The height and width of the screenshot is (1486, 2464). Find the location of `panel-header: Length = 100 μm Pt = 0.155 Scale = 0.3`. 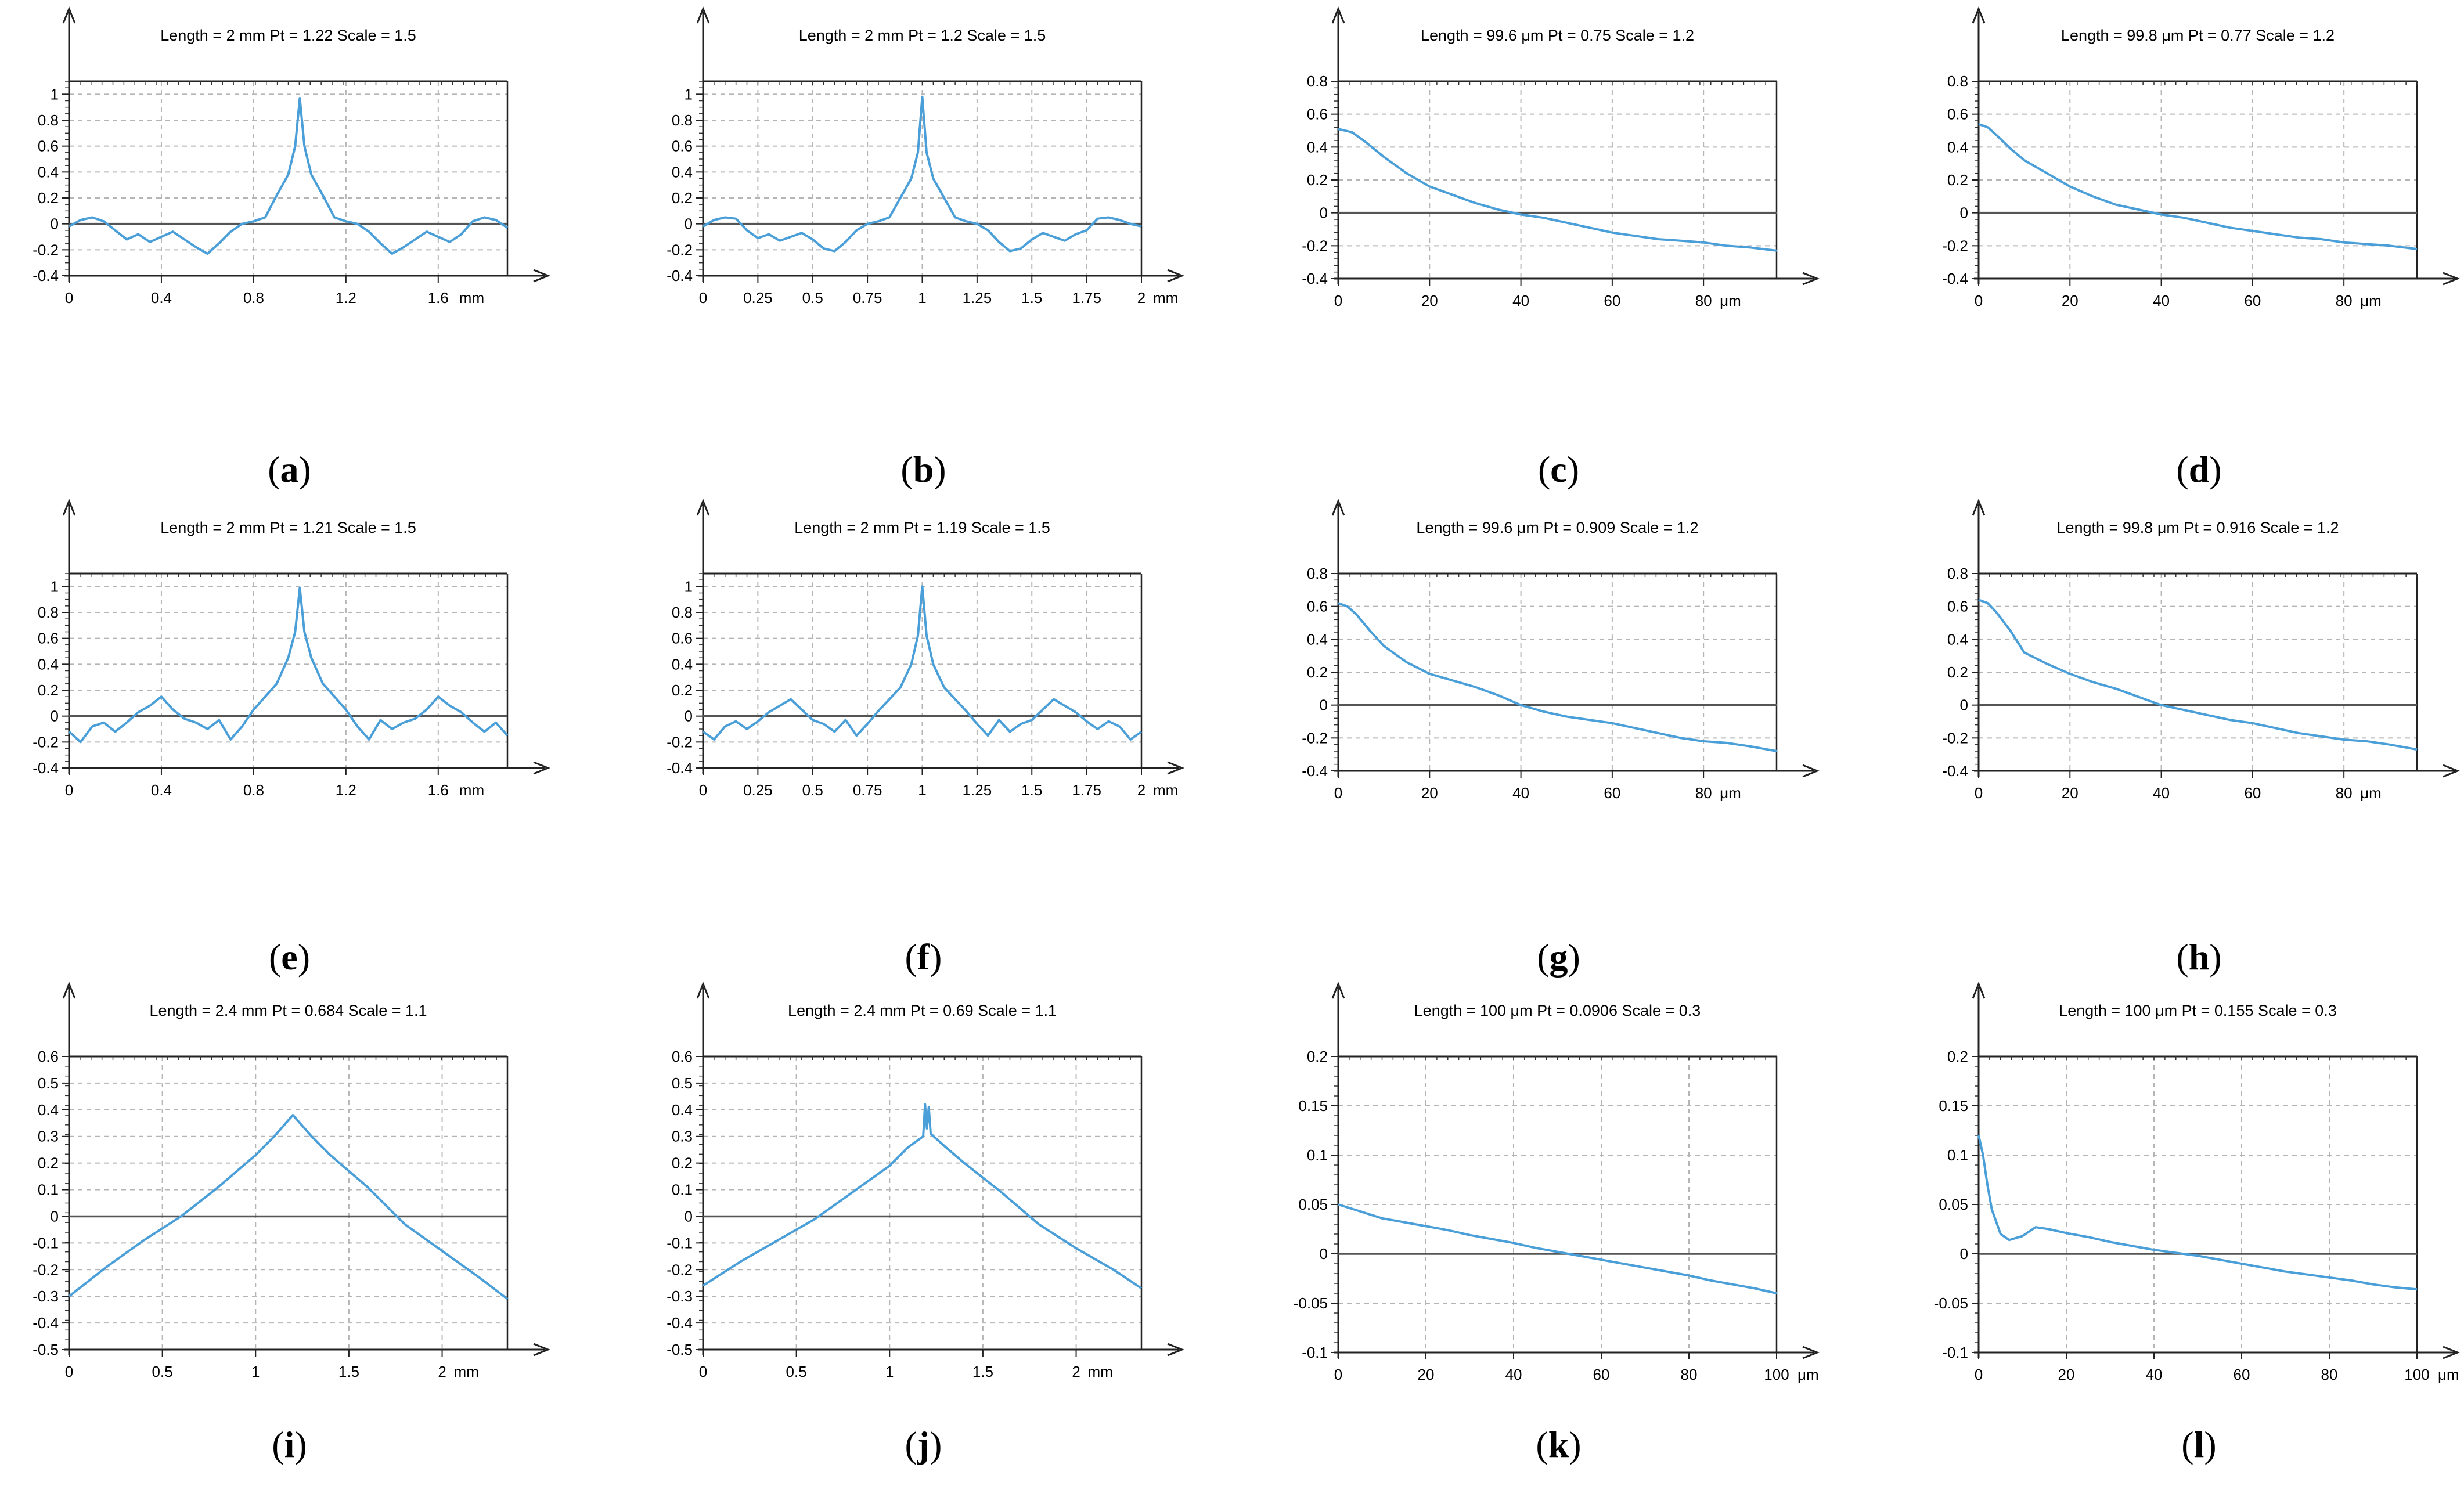

panel-header: Length = 100 μm Pt = 0.155 Scale = 0.3 is located at coordinates (2198, 1010).